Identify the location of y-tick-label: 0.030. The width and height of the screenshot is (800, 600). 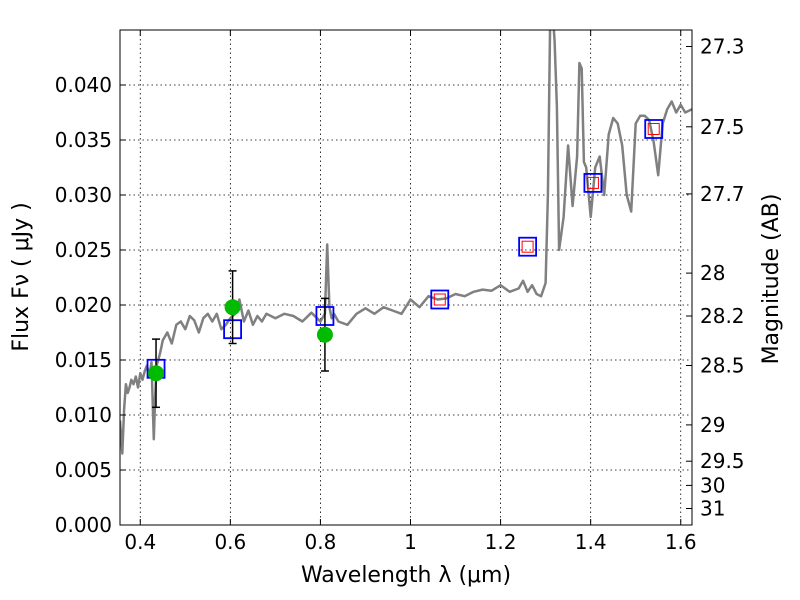
(83, 195).